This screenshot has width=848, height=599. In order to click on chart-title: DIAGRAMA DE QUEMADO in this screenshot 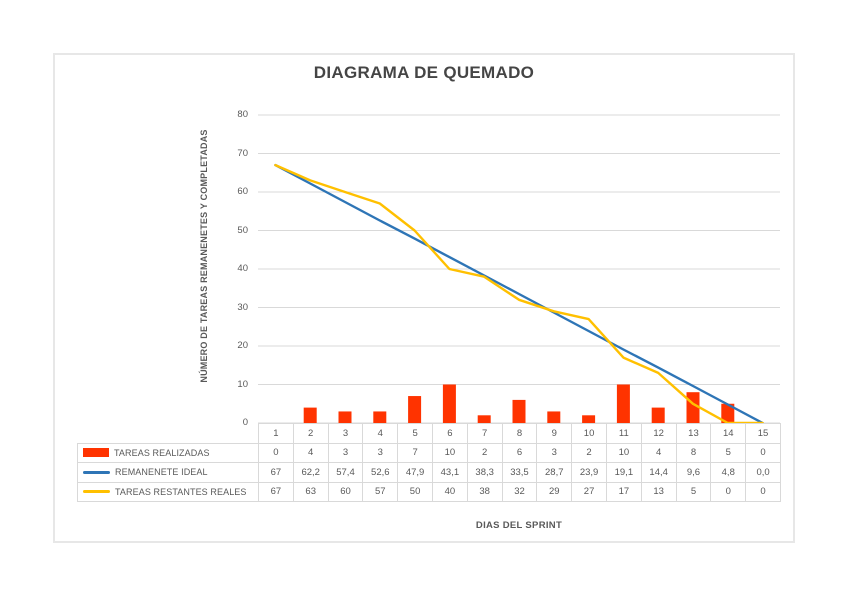, I will do `click(424, 72)`.